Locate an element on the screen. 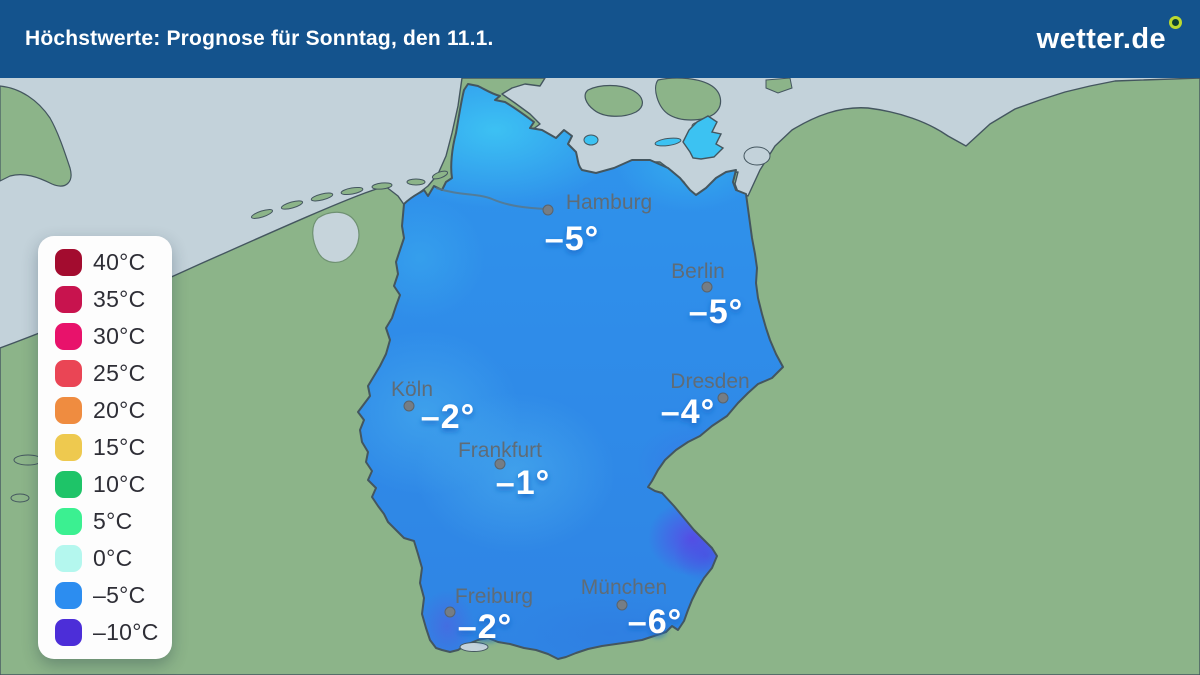 The height and width of the screenshot is (675, 1200). legend-label: 15°C is located at coordinates (119, 447).